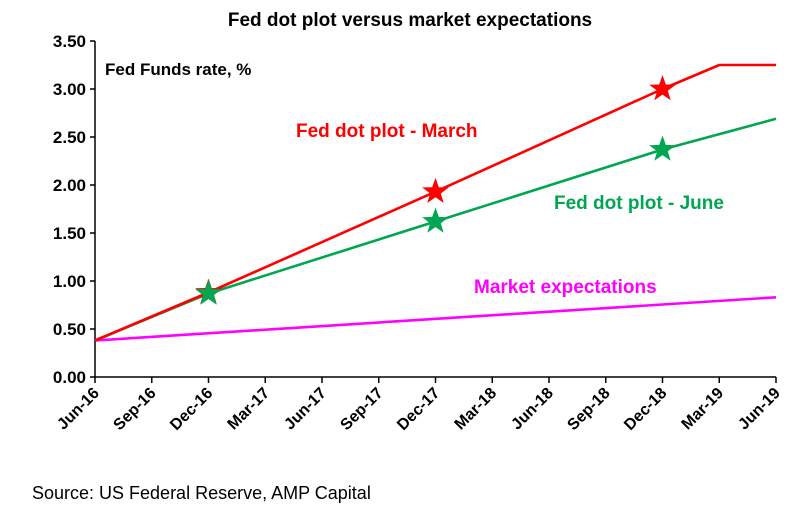  Describe the element at coordinates (69, 41) in the screenshot. I see `y-tick-label: 3.50` at that location.